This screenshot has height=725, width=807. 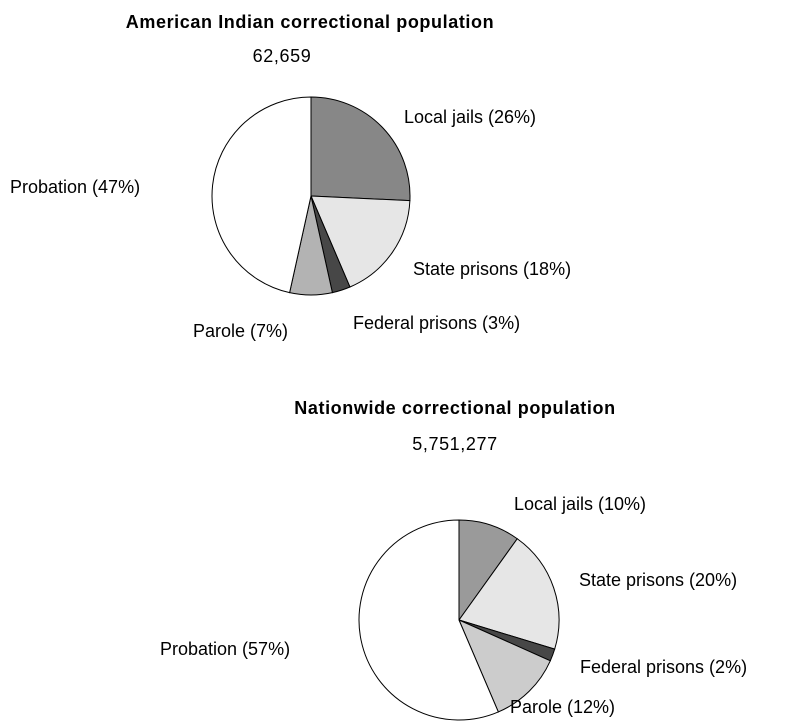 I want to click on pie-american-indian, so click(x=311, y=196).